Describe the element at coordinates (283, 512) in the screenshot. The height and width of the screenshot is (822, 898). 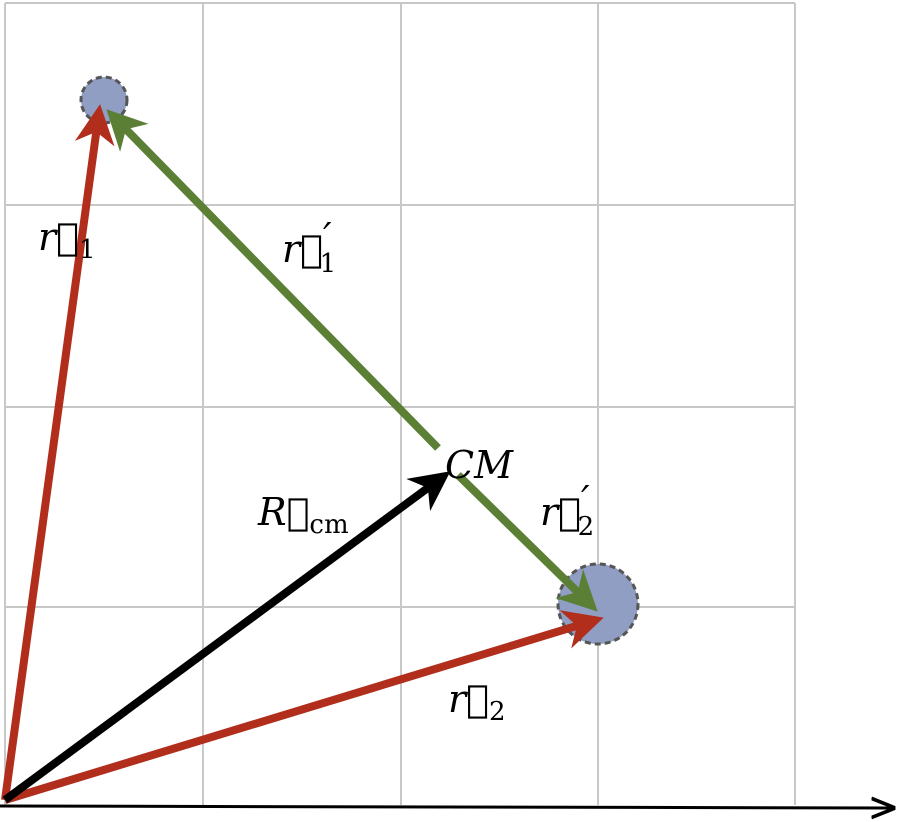
I see `label-base: R⃗` at that location.